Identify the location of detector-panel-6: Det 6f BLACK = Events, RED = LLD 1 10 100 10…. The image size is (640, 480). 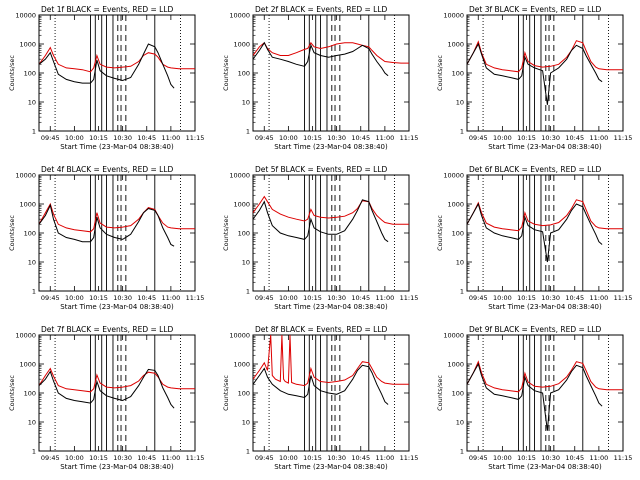
(534, 238).